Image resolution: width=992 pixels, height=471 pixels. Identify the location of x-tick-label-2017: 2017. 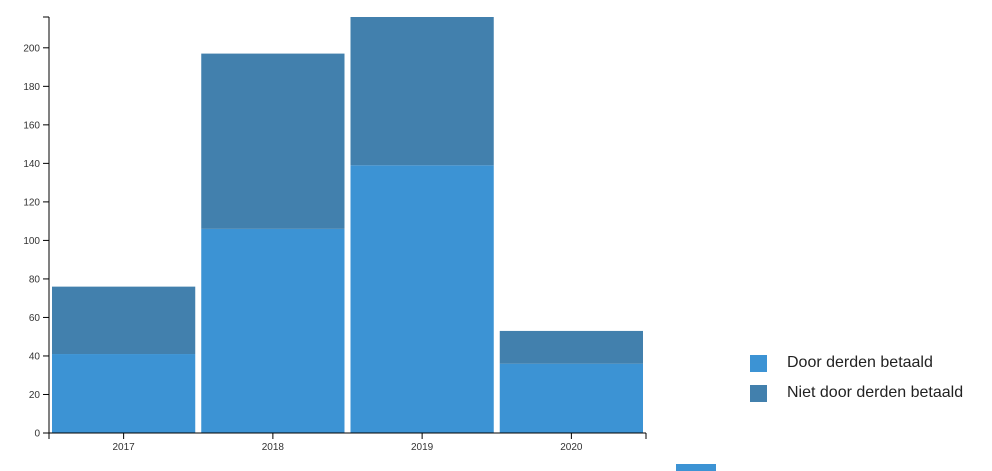
(124, 447).